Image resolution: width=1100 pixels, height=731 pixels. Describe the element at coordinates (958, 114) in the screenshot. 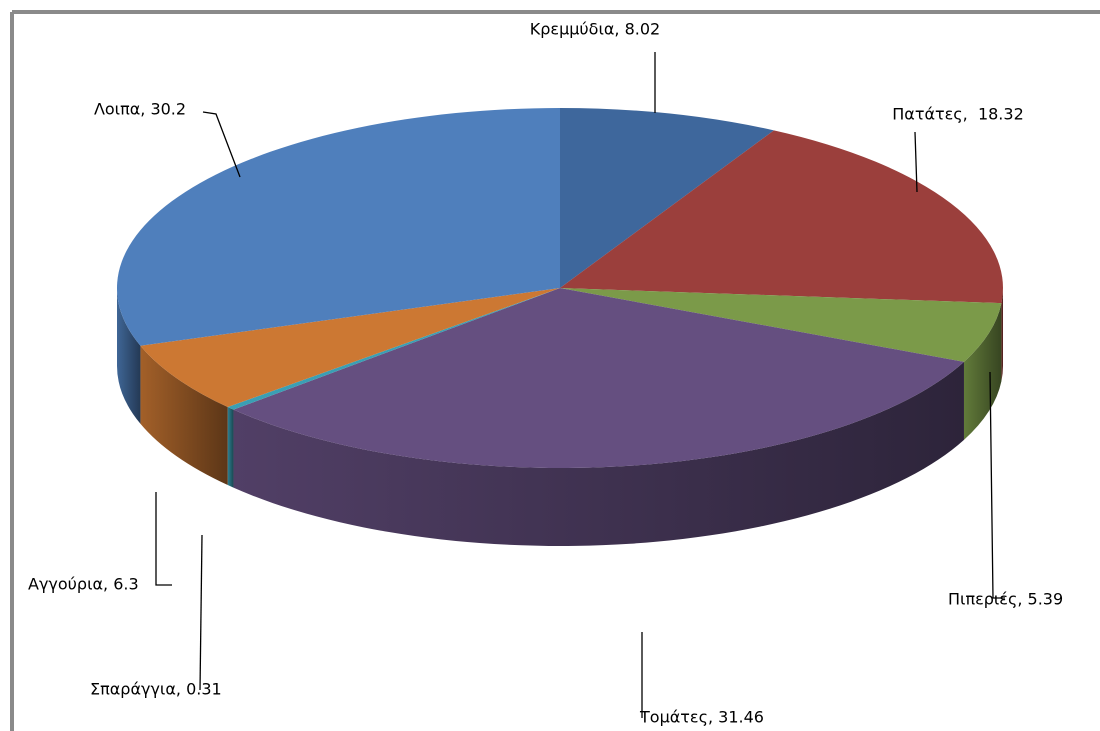

I see `data-label: Πατάτες, 18.32` at that location.